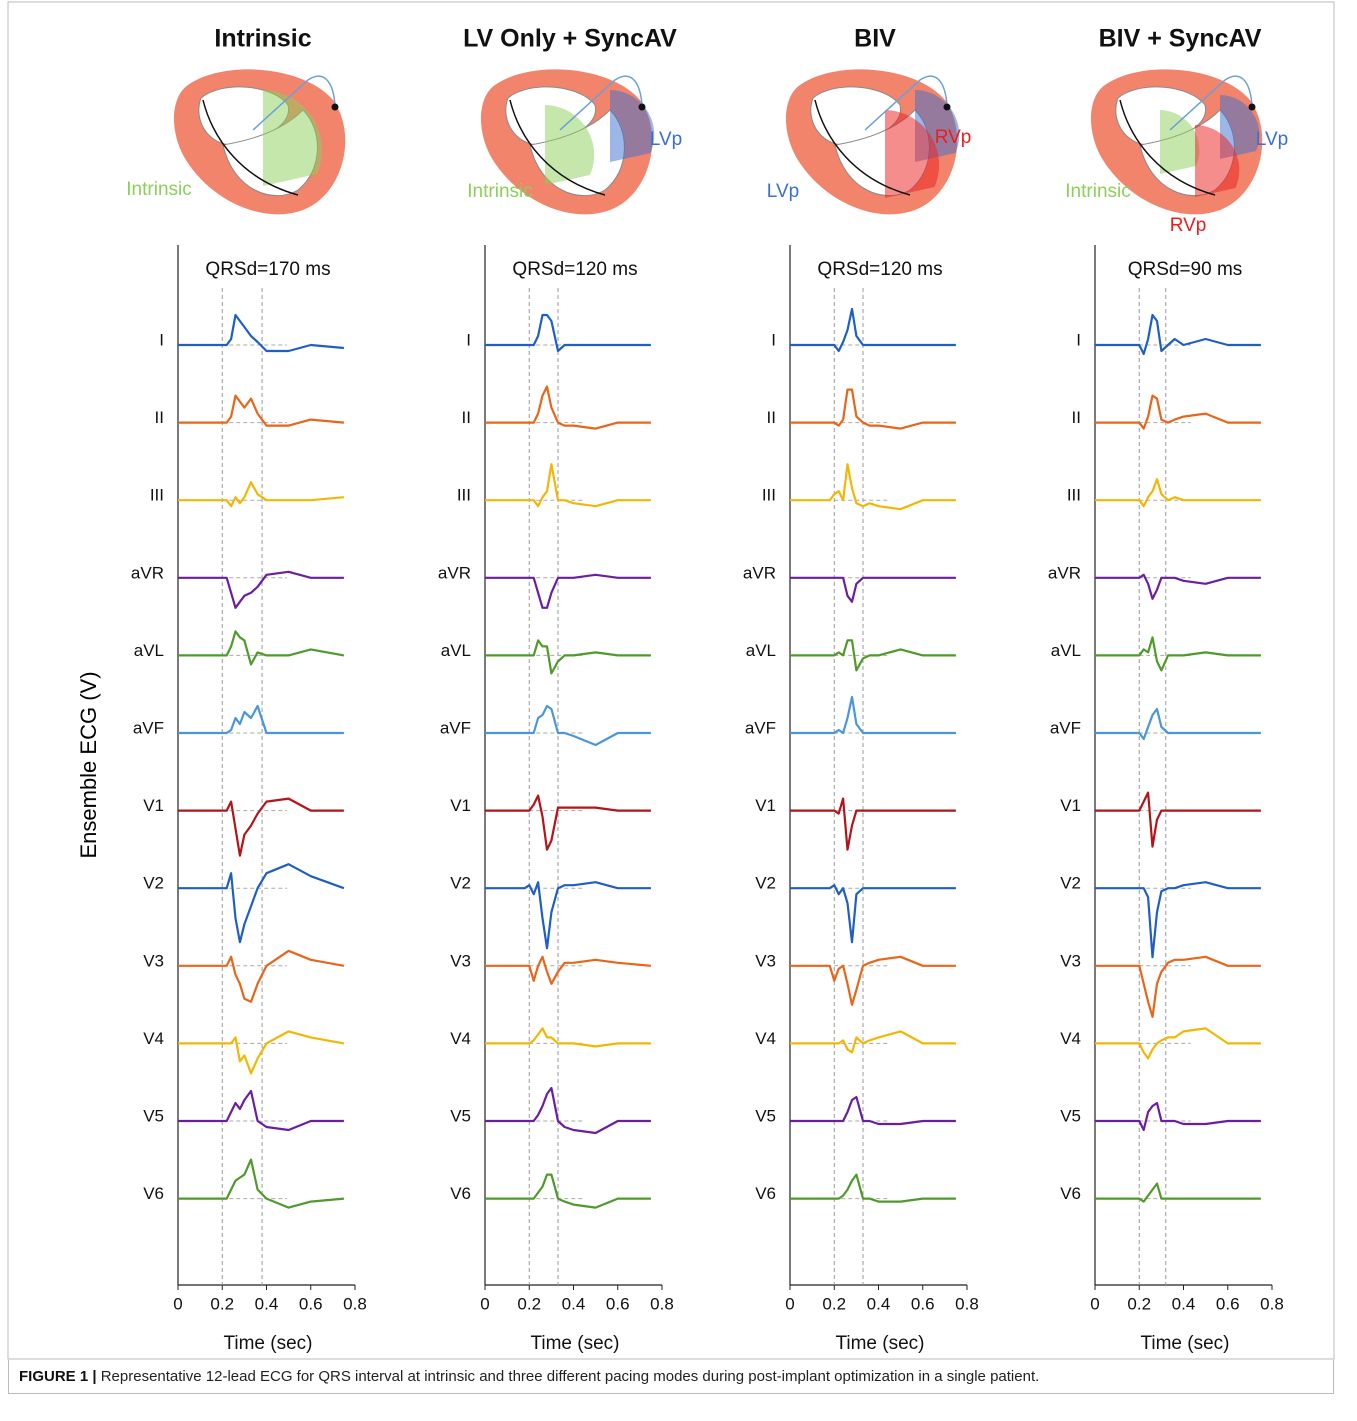  Describe the element at coordinates (1180, 39) in the screenshot. I see `panel-title: BIV + SyncAV` at that location.